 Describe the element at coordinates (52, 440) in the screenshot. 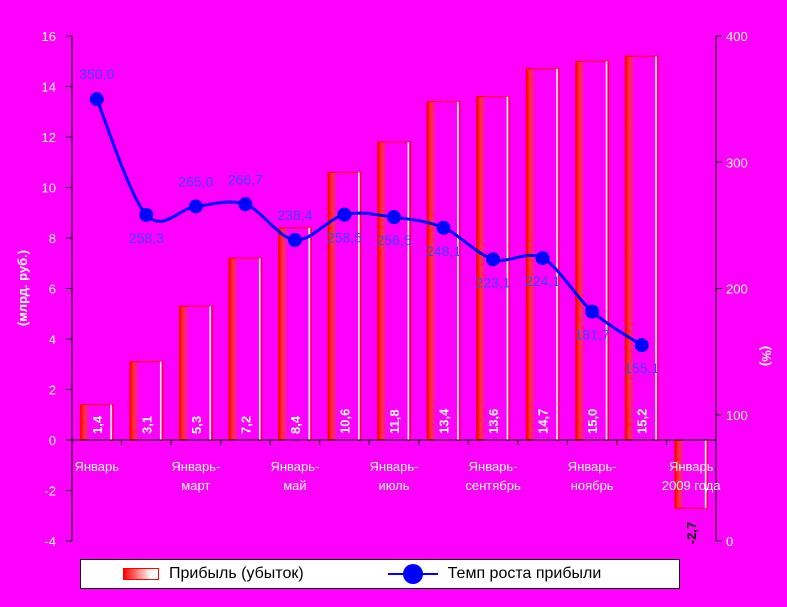

I see `left-tick-label: 0` at that location.